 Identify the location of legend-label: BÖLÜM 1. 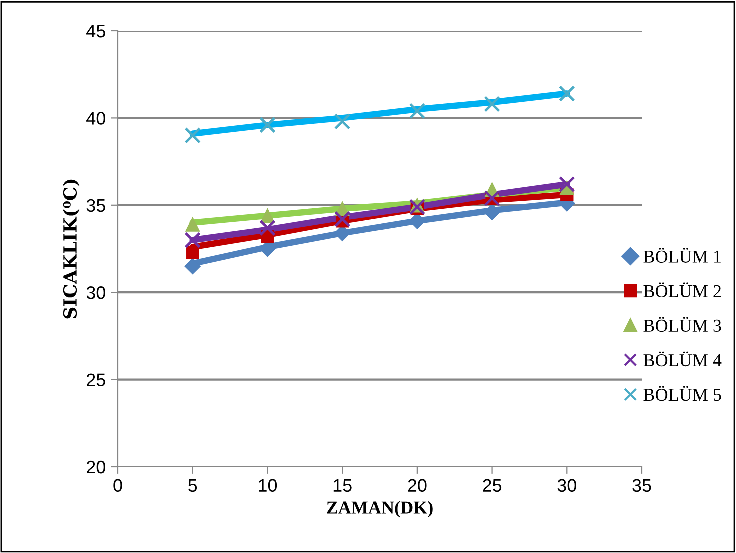
(682, 255).